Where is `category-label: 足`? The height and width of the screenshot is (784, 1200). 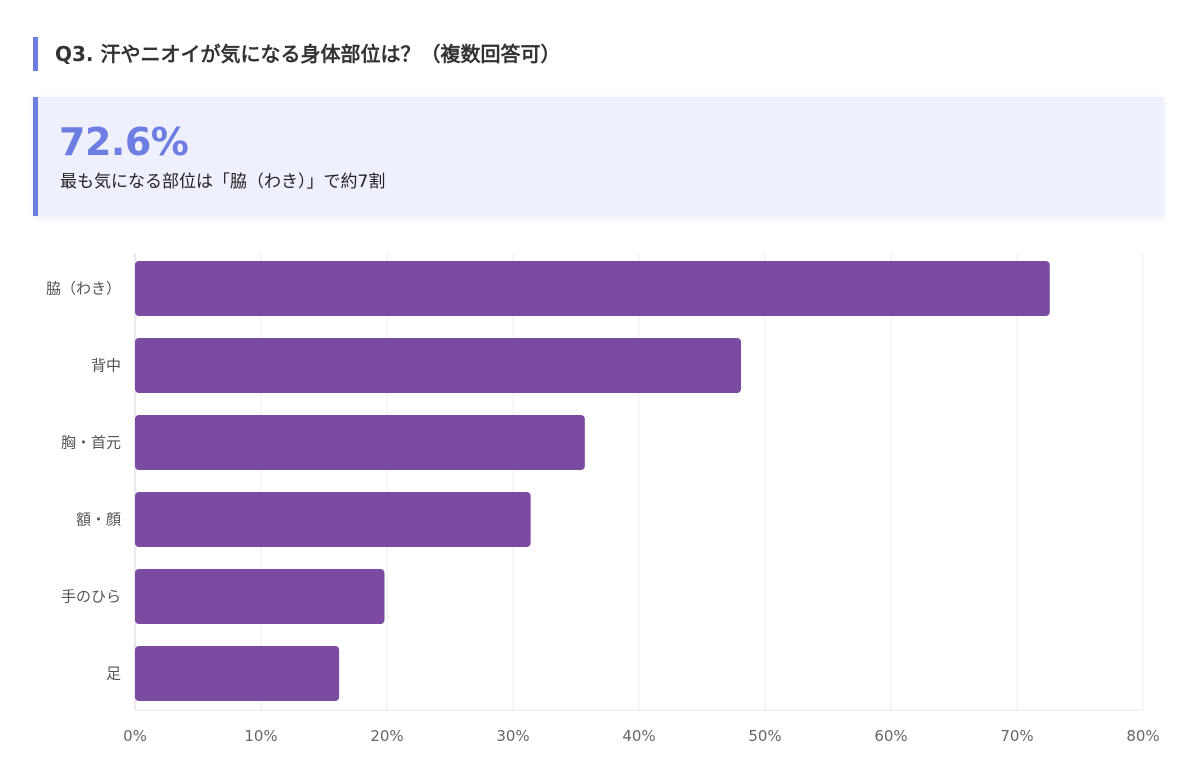 category-label: 足 is located at coordinates (113, 674).